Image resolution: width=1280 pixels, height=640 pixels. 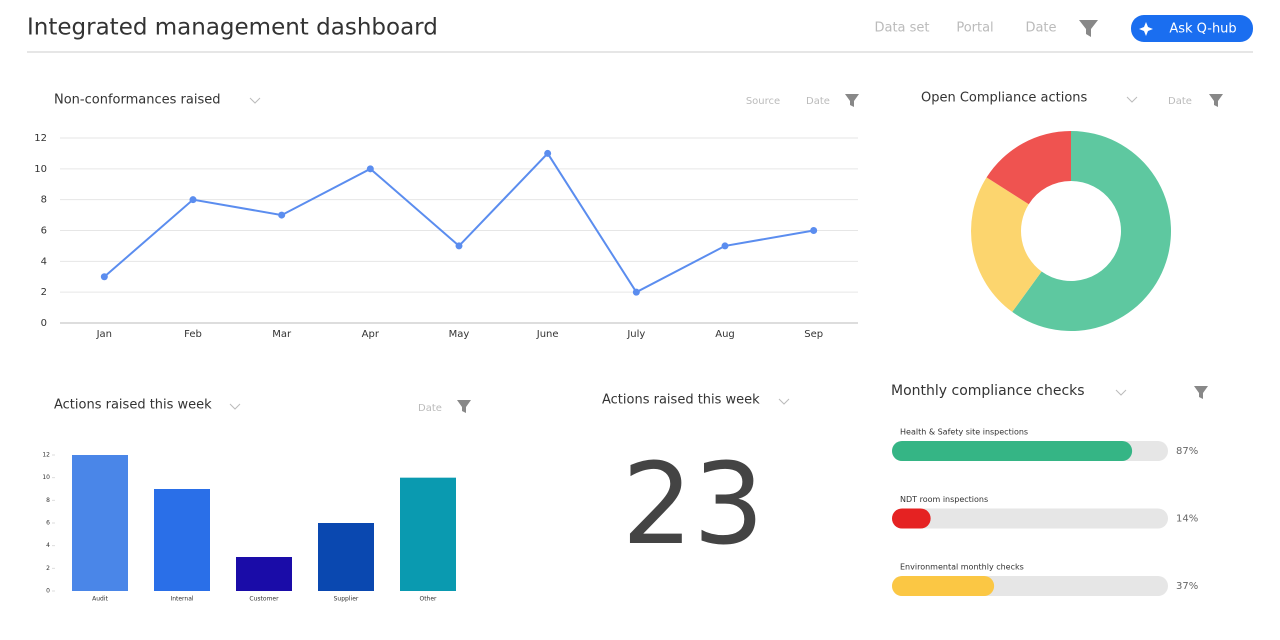 What do you see at coordinates (693, 505) in the screenshot?
I see `kpi-value: 23` at bounding box center [693, 505].